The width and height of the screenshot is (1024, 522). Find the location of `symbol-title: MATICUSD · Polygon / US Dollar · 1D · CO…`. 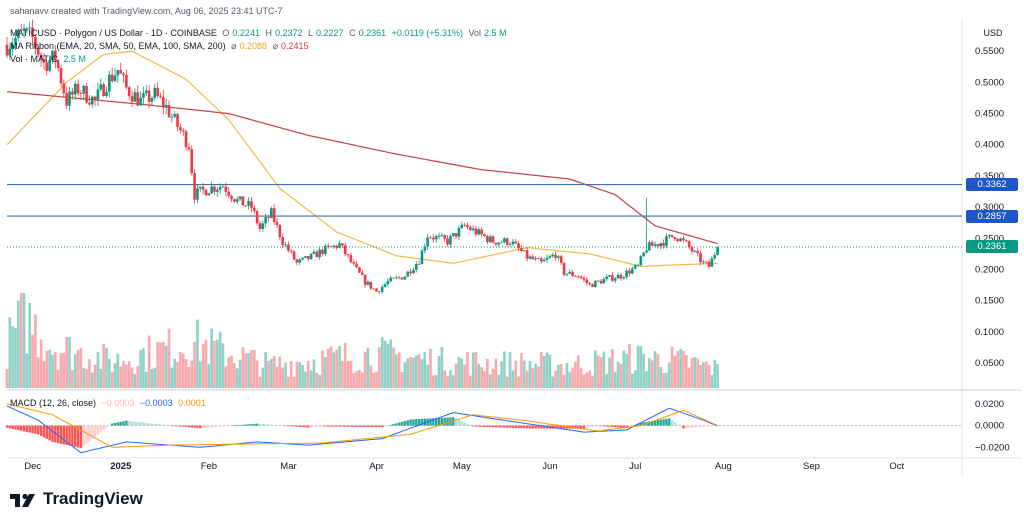

symbol-title: MATICUSD · Polygon / US Dollar · 1D · CO… is located at coordinates (113, 33).